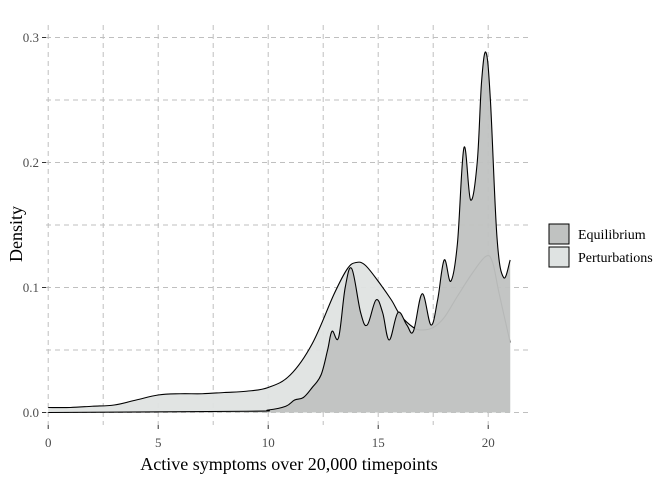 This screenshot has height=480, width=672. Describe the element at coordinates (612, 235) in the screenshot. I see `equilibrium-legend-label: Equilibrium` at that location.